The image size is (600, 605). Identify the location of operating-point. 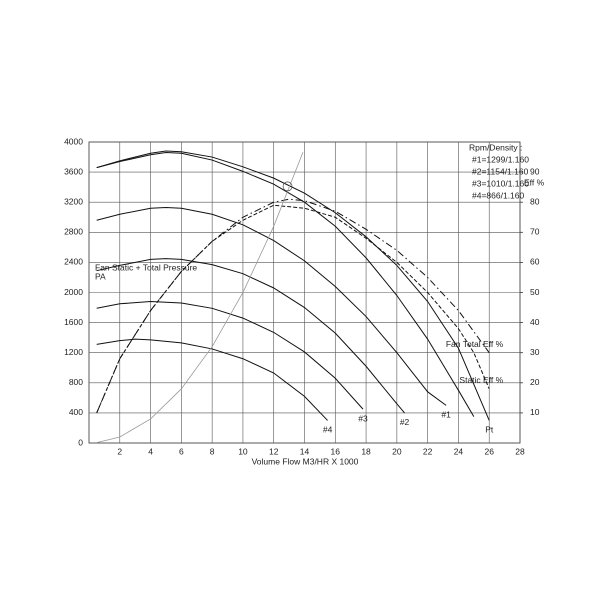
(287, 186).